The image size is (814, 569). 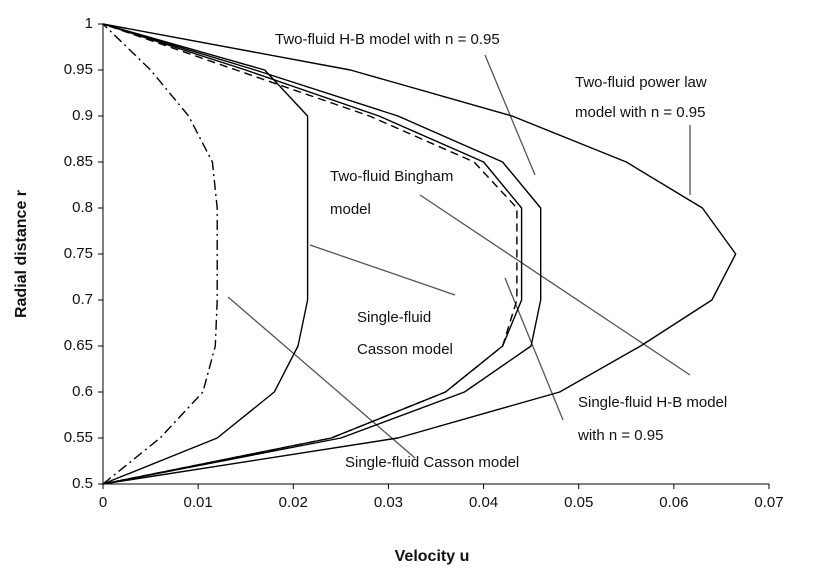 What do you see at coordinates (578, 502) in the screenshot?
I see `x-tick-label: 0.05` at bounding box center [578, 502].